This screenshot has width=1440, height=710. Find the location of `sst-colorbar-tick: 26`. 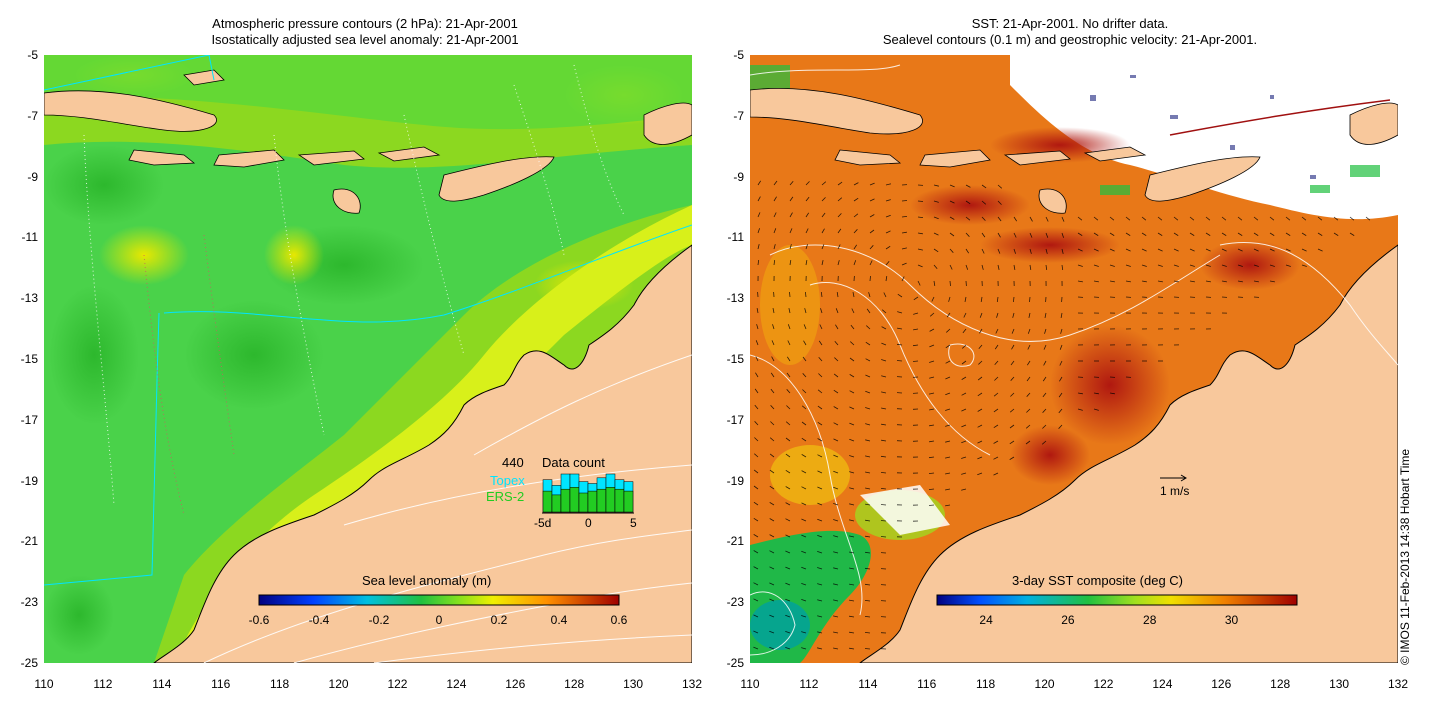

sst-colorbar-tick: 26 is located at coordinates (1068, 620).